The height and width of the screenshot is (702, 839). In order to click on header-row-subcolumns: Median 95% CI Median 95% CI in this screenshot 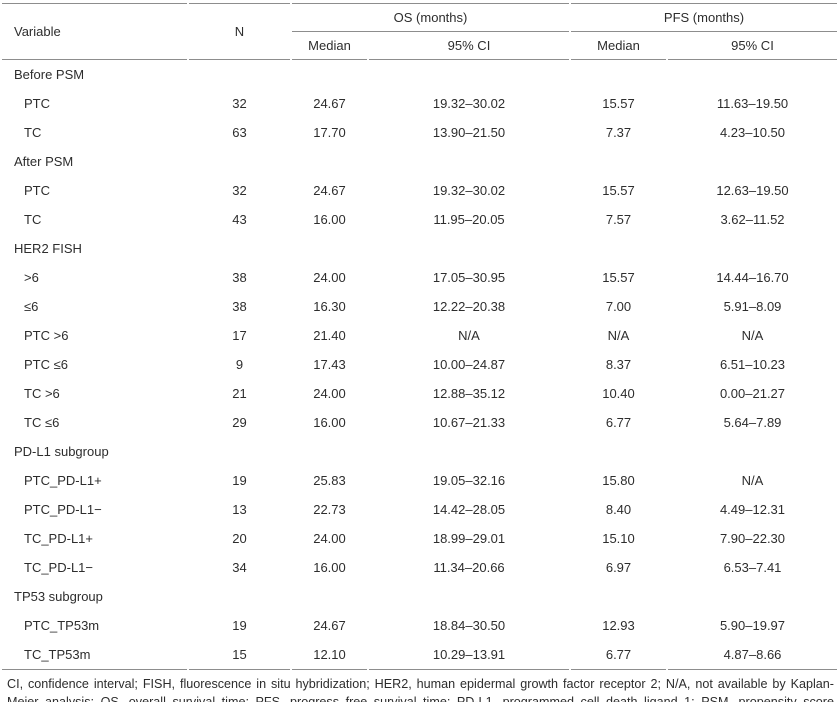, I will do `click(419, 46)`.